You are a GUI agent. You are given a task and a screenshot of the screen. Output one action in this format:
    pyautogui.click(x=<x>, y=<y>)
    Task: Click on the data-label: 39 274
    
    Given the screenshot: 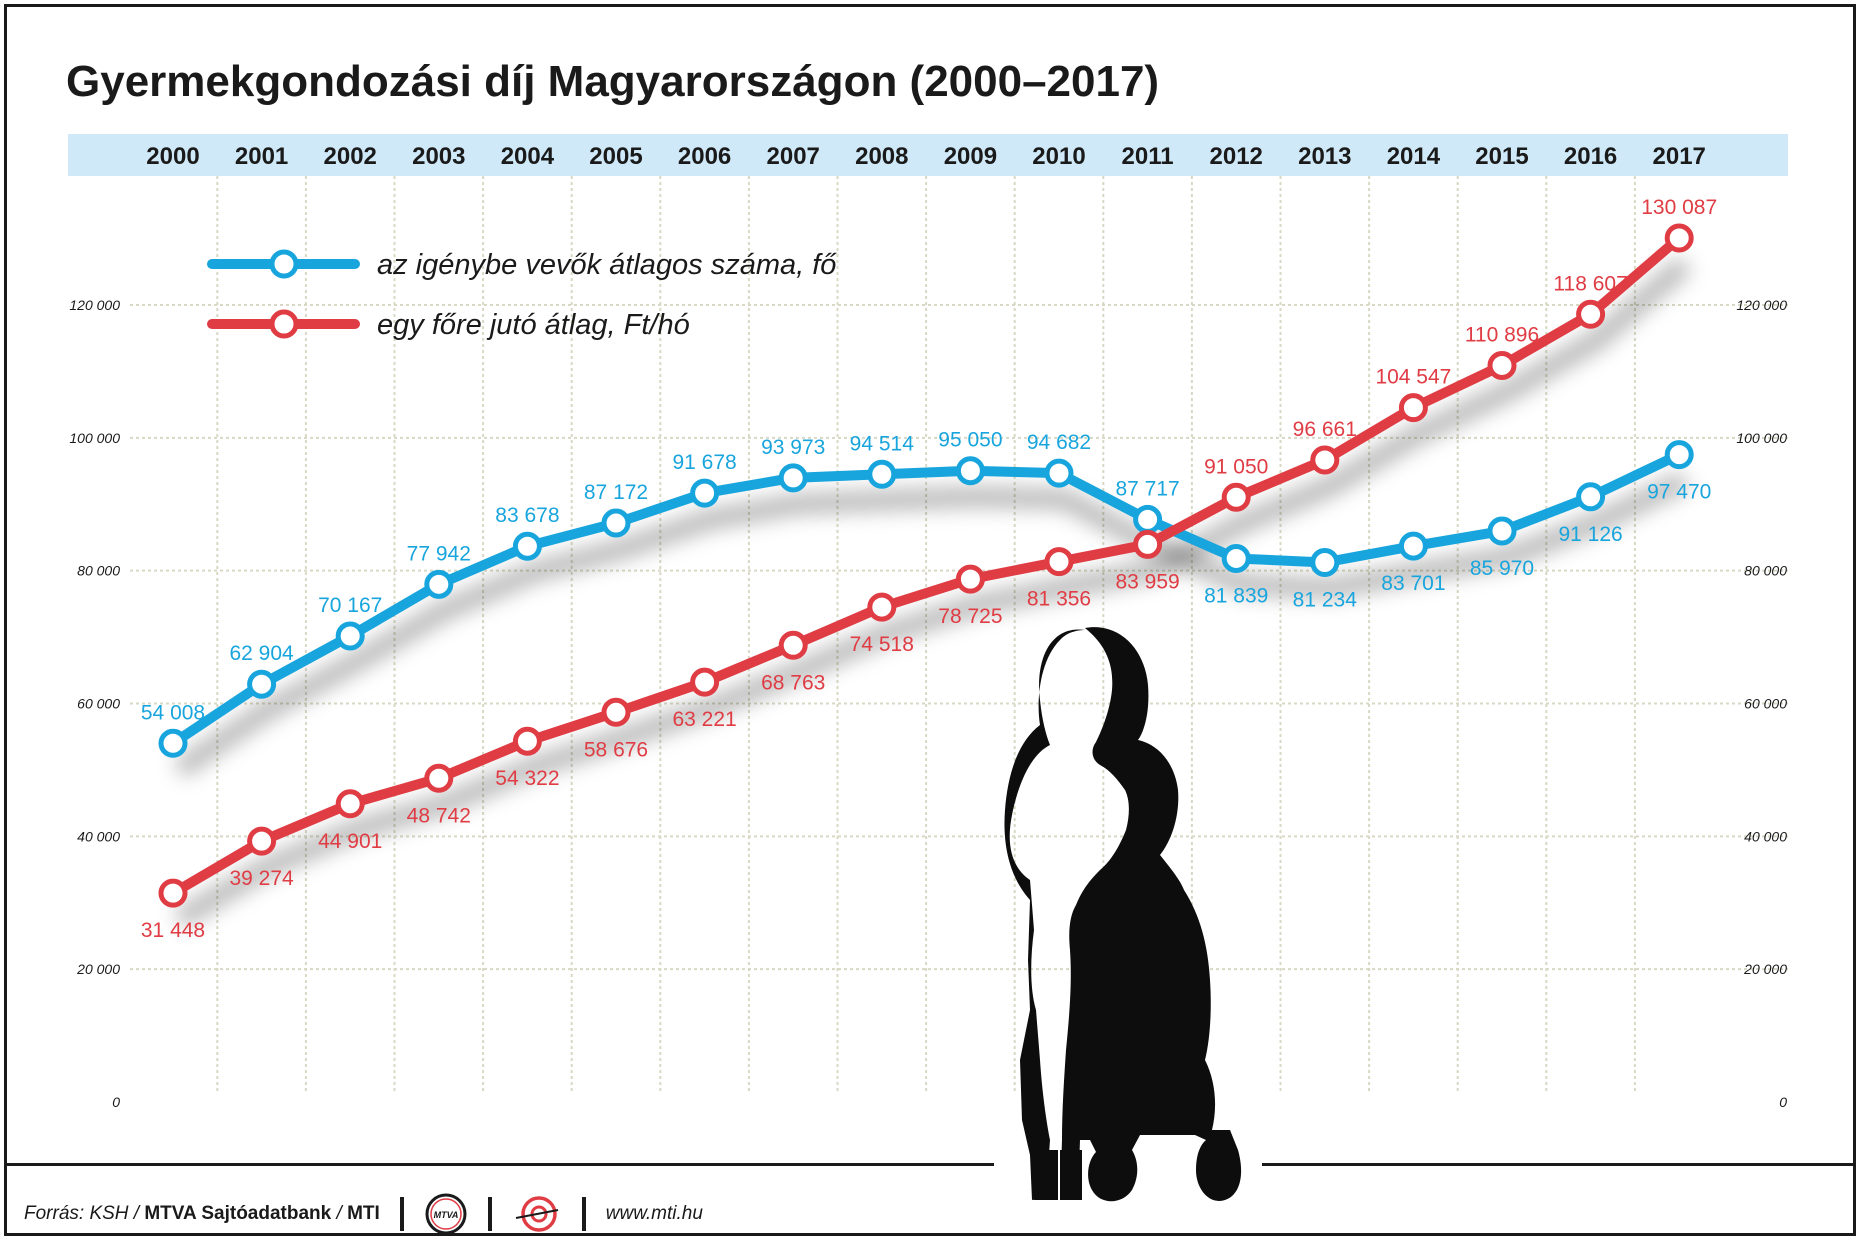 What is the action you would take?
    pyautogui.click(x=261, y=878)
    